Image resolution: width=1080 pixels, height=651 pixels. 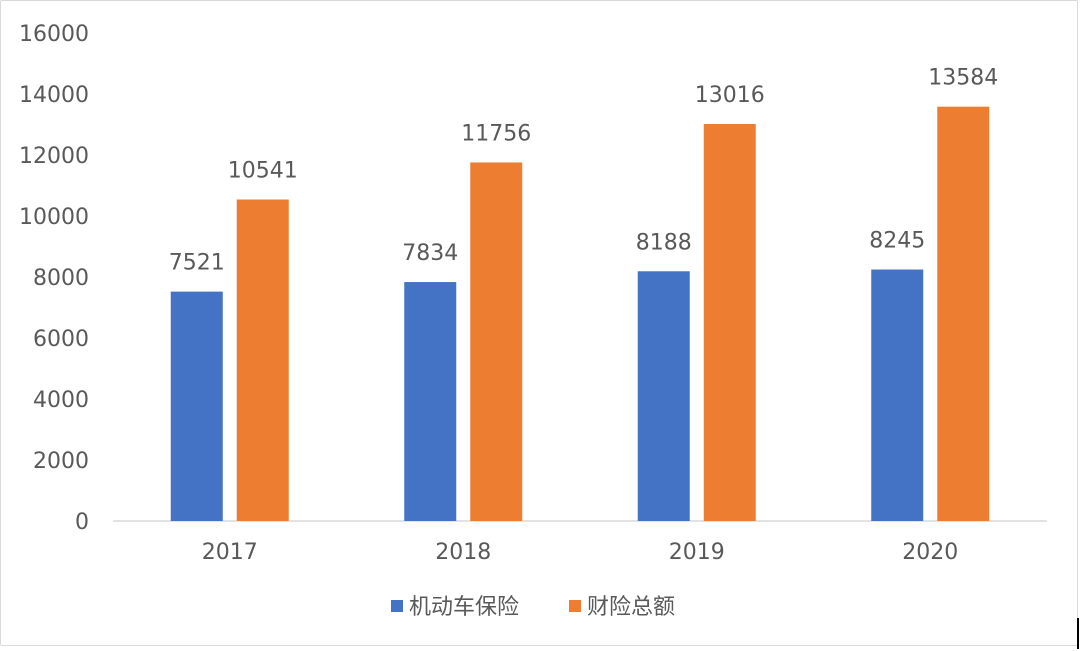 What do you see at coordinates (664, 242) in the screenshot?
I see `data-label: 8188` at bounding box center [664, 242].